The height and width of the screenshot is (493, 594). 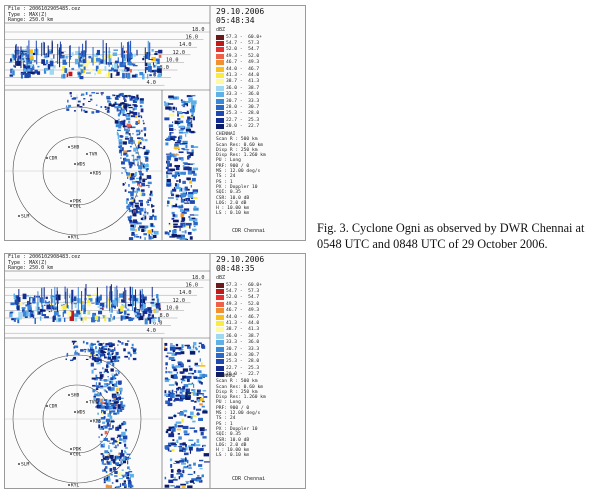 What do you see at coordinates (244, 37) in the screenshot?
I see `legend-label: 57.3 - 60.0+` at bounding box center [244, 37].